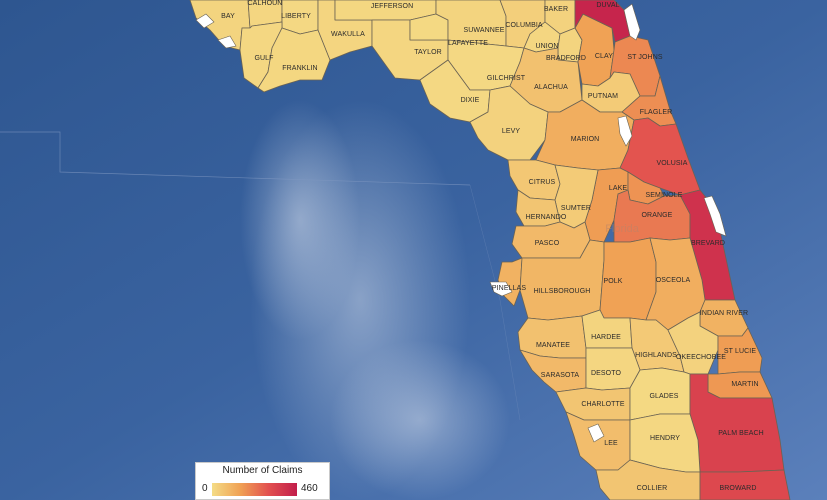  Describe the element at coordinates (501, 289) in the screenshot. I see `tampa-bay` at that location.